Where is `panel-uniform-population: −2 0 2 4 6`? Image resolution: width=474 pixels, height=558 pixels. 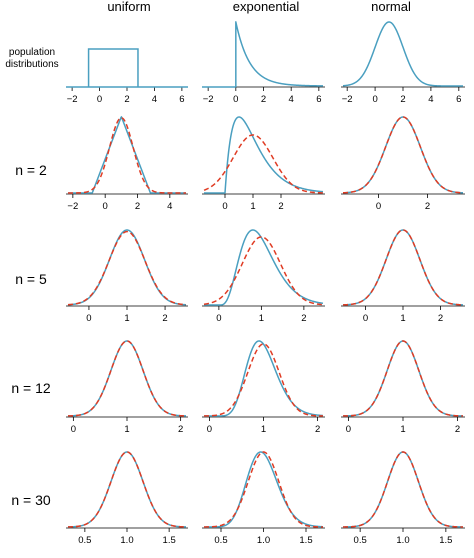 panel-uniform-population: −2 0 2 4 6 is located at coordinates (127, 76).